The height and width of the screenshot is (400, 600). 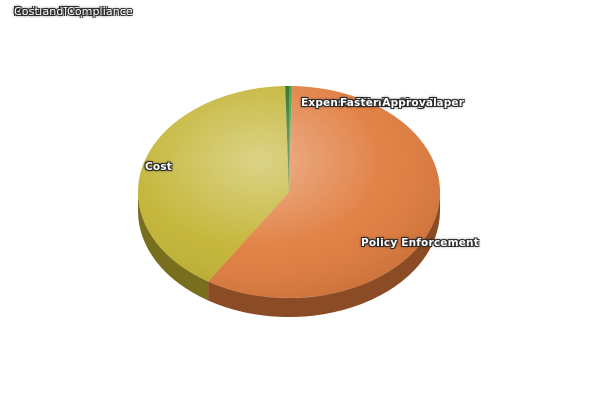 I want to click on slice-label: Faster Approval, so click(x=388, y=103).